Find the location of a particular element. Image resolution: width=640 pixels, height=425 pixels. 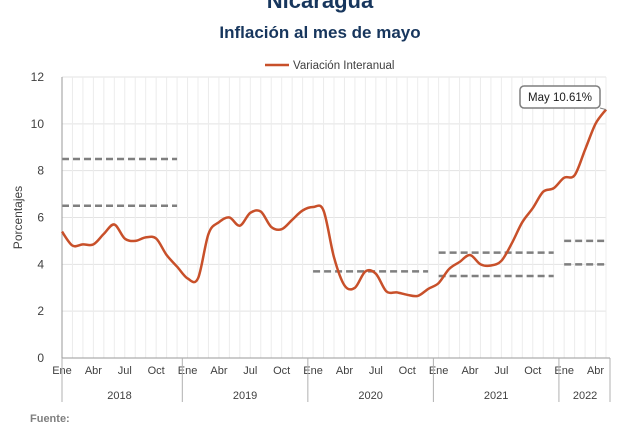

annotation: May 10.61% is located at coordinates (563, 98).